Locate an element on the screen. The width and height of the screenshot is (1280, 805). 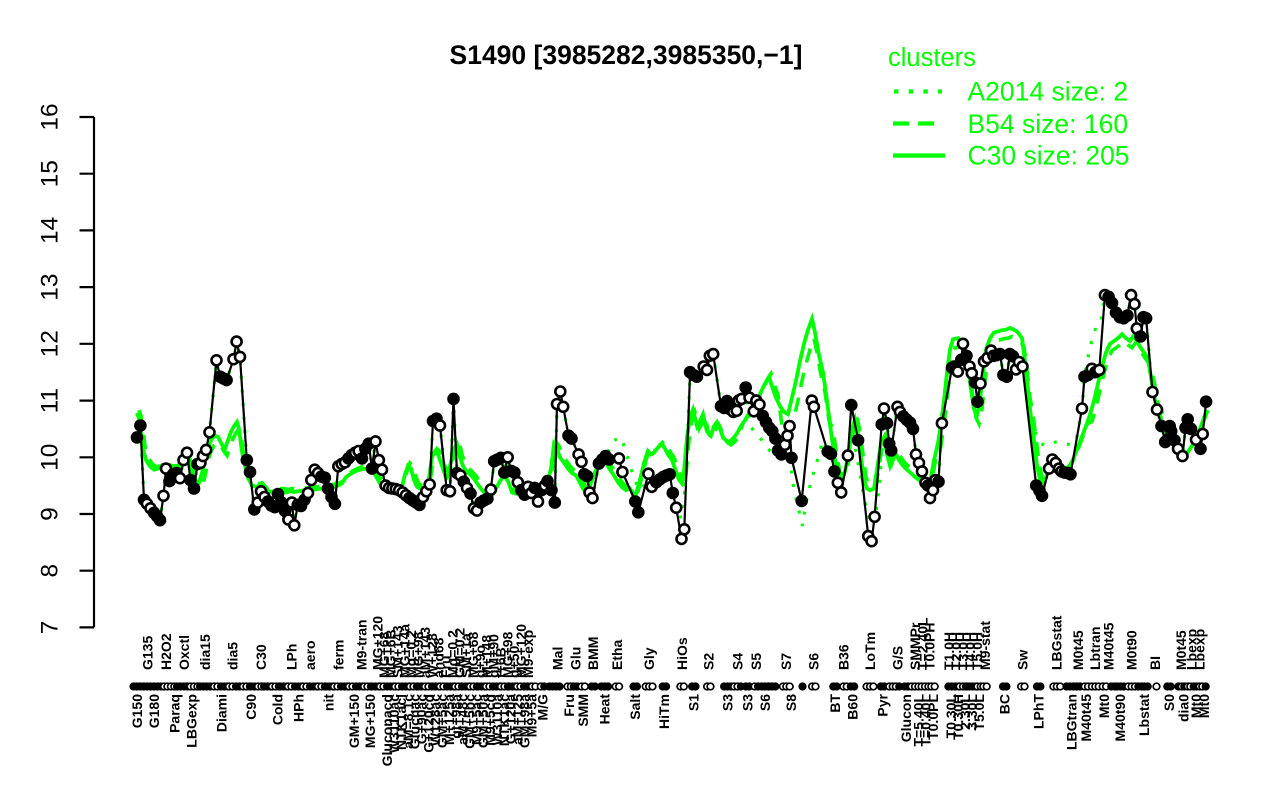
svg-text: T0.30H is located at coordinates (958, 717).